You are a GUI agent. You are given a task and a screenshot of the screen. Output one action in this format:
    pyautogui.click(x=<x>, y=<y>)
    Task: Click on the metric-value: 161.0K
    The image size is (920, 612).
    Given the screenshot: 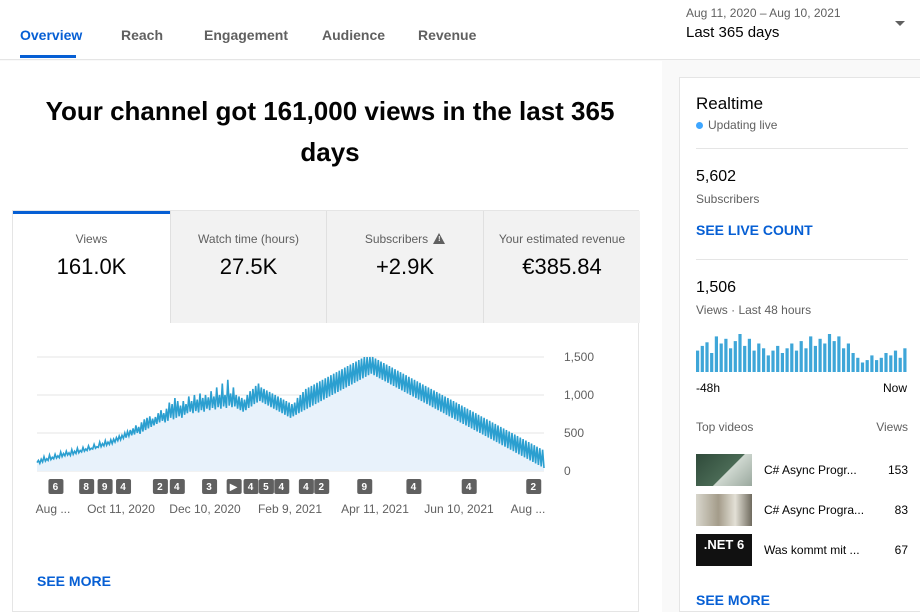 What is the action you would take?
    pyautogui.click(x=91, y=266)
    